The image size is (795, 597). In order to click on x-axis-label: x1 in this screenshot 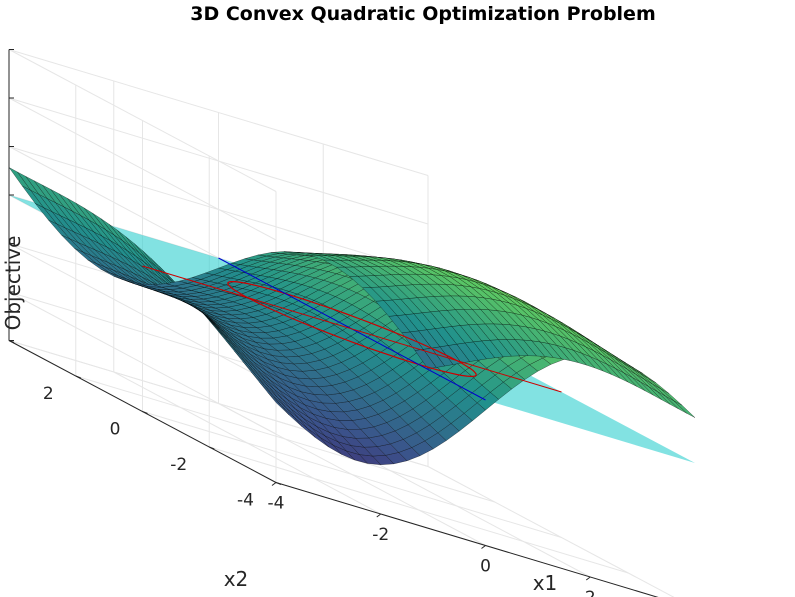, I will do `click(545, 583)`.